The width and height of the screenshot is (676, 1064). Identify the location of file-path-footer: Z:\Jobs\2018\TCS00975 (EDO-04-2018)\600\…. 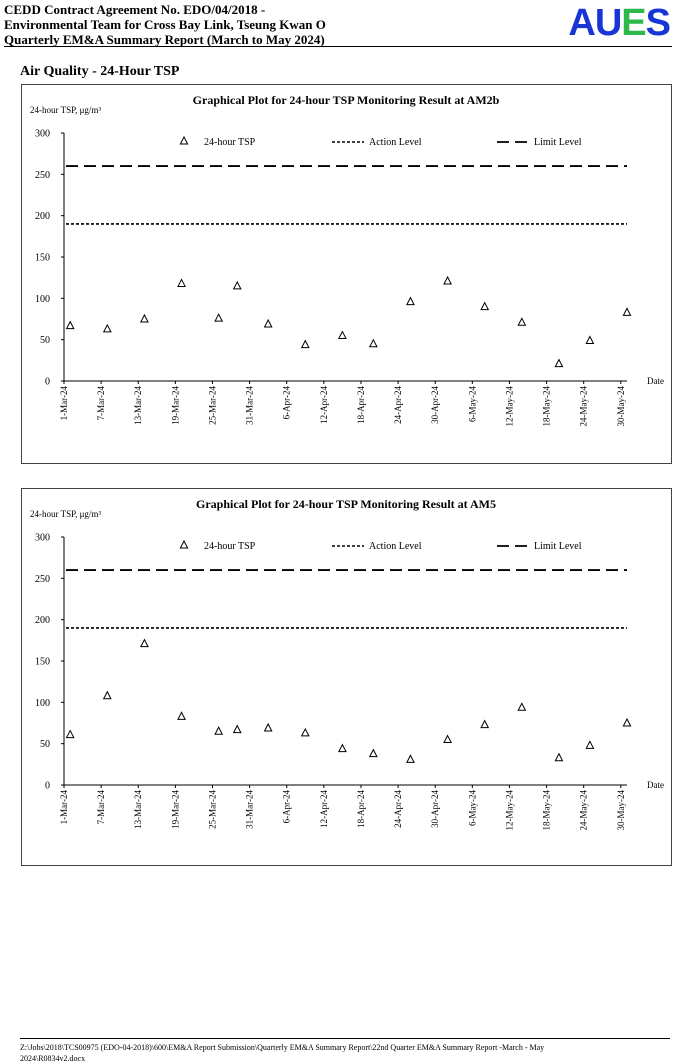
(345, 1051).